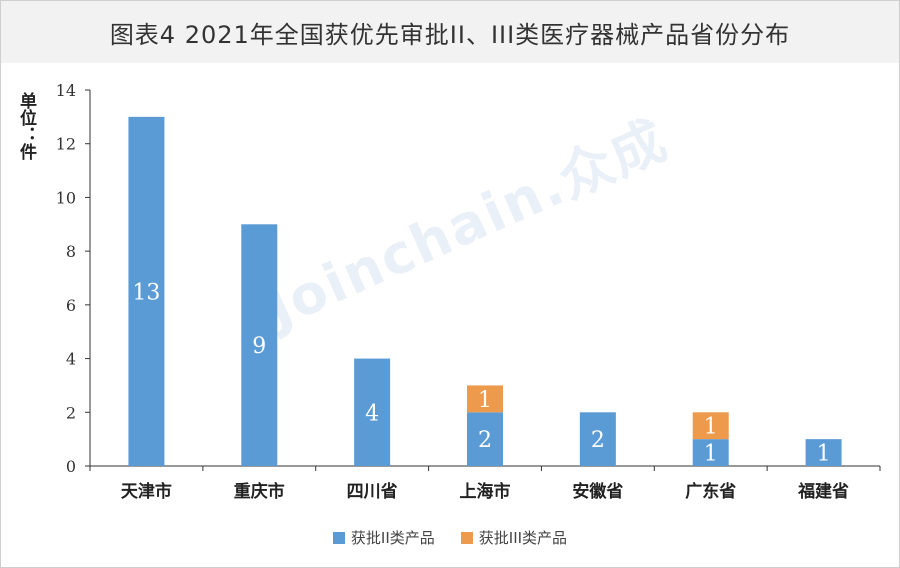 The height and width of the screenshot is (568, 900). What do you see at coordinates (597, 491) in the screenshot?
I see `x-category-label: 安徽省` at bounding box center [597, 491].